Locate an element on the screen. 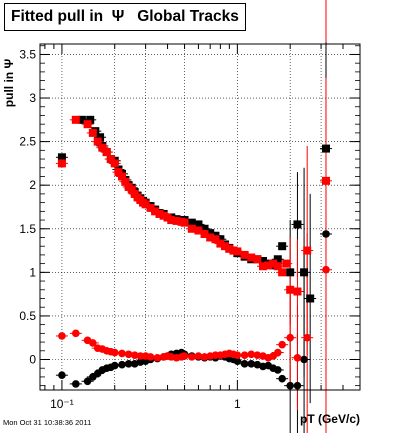  x-tick-label: 1 is located at coordinates (237, 404).